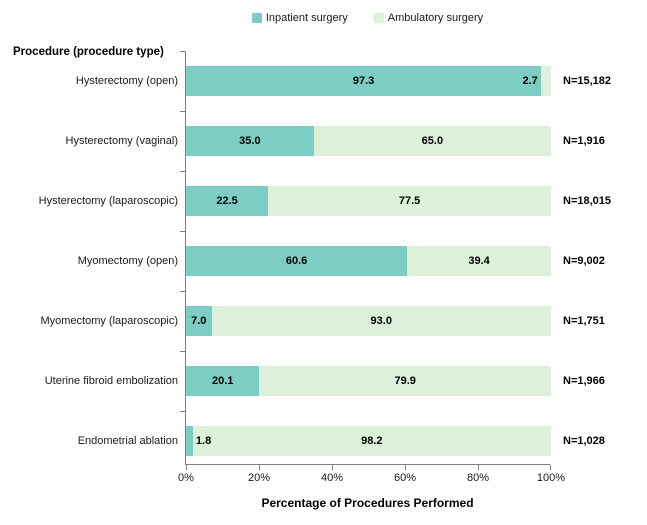  What do you see at coordinates (111, 381) in the screenshot?
I see `category-label: Uterine fibroid embolization` at bounding box center [111, 381].